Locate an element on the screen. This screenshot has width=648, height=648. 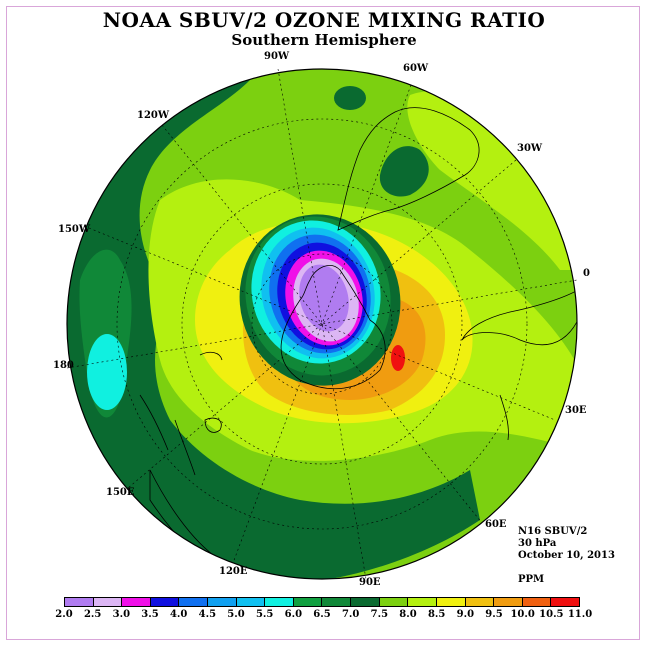
lon-label-150e: 150E is located at coordinates (120, 492).